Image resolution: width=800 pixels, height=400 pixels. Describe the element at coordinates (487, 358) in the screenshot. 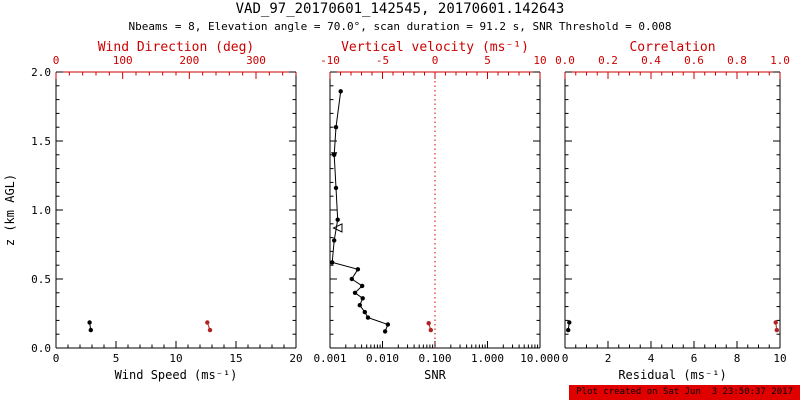

I see `svg-text: 1.000` at that location.